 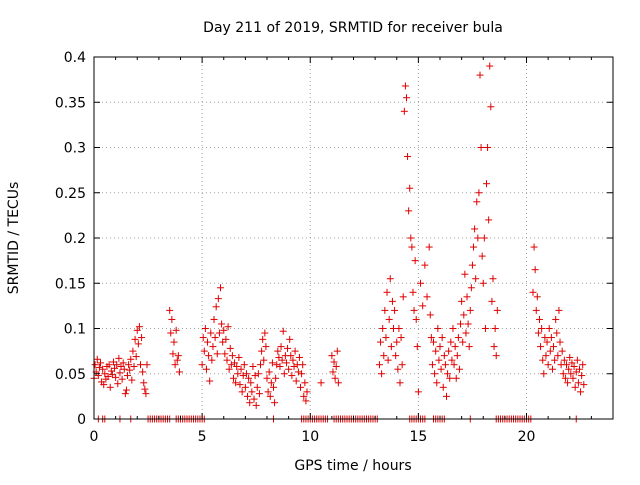 What do you see at coordinates (81, 420) in the screenshot?
I see `y-tick-label: 0` at bounding box center [81, 420].